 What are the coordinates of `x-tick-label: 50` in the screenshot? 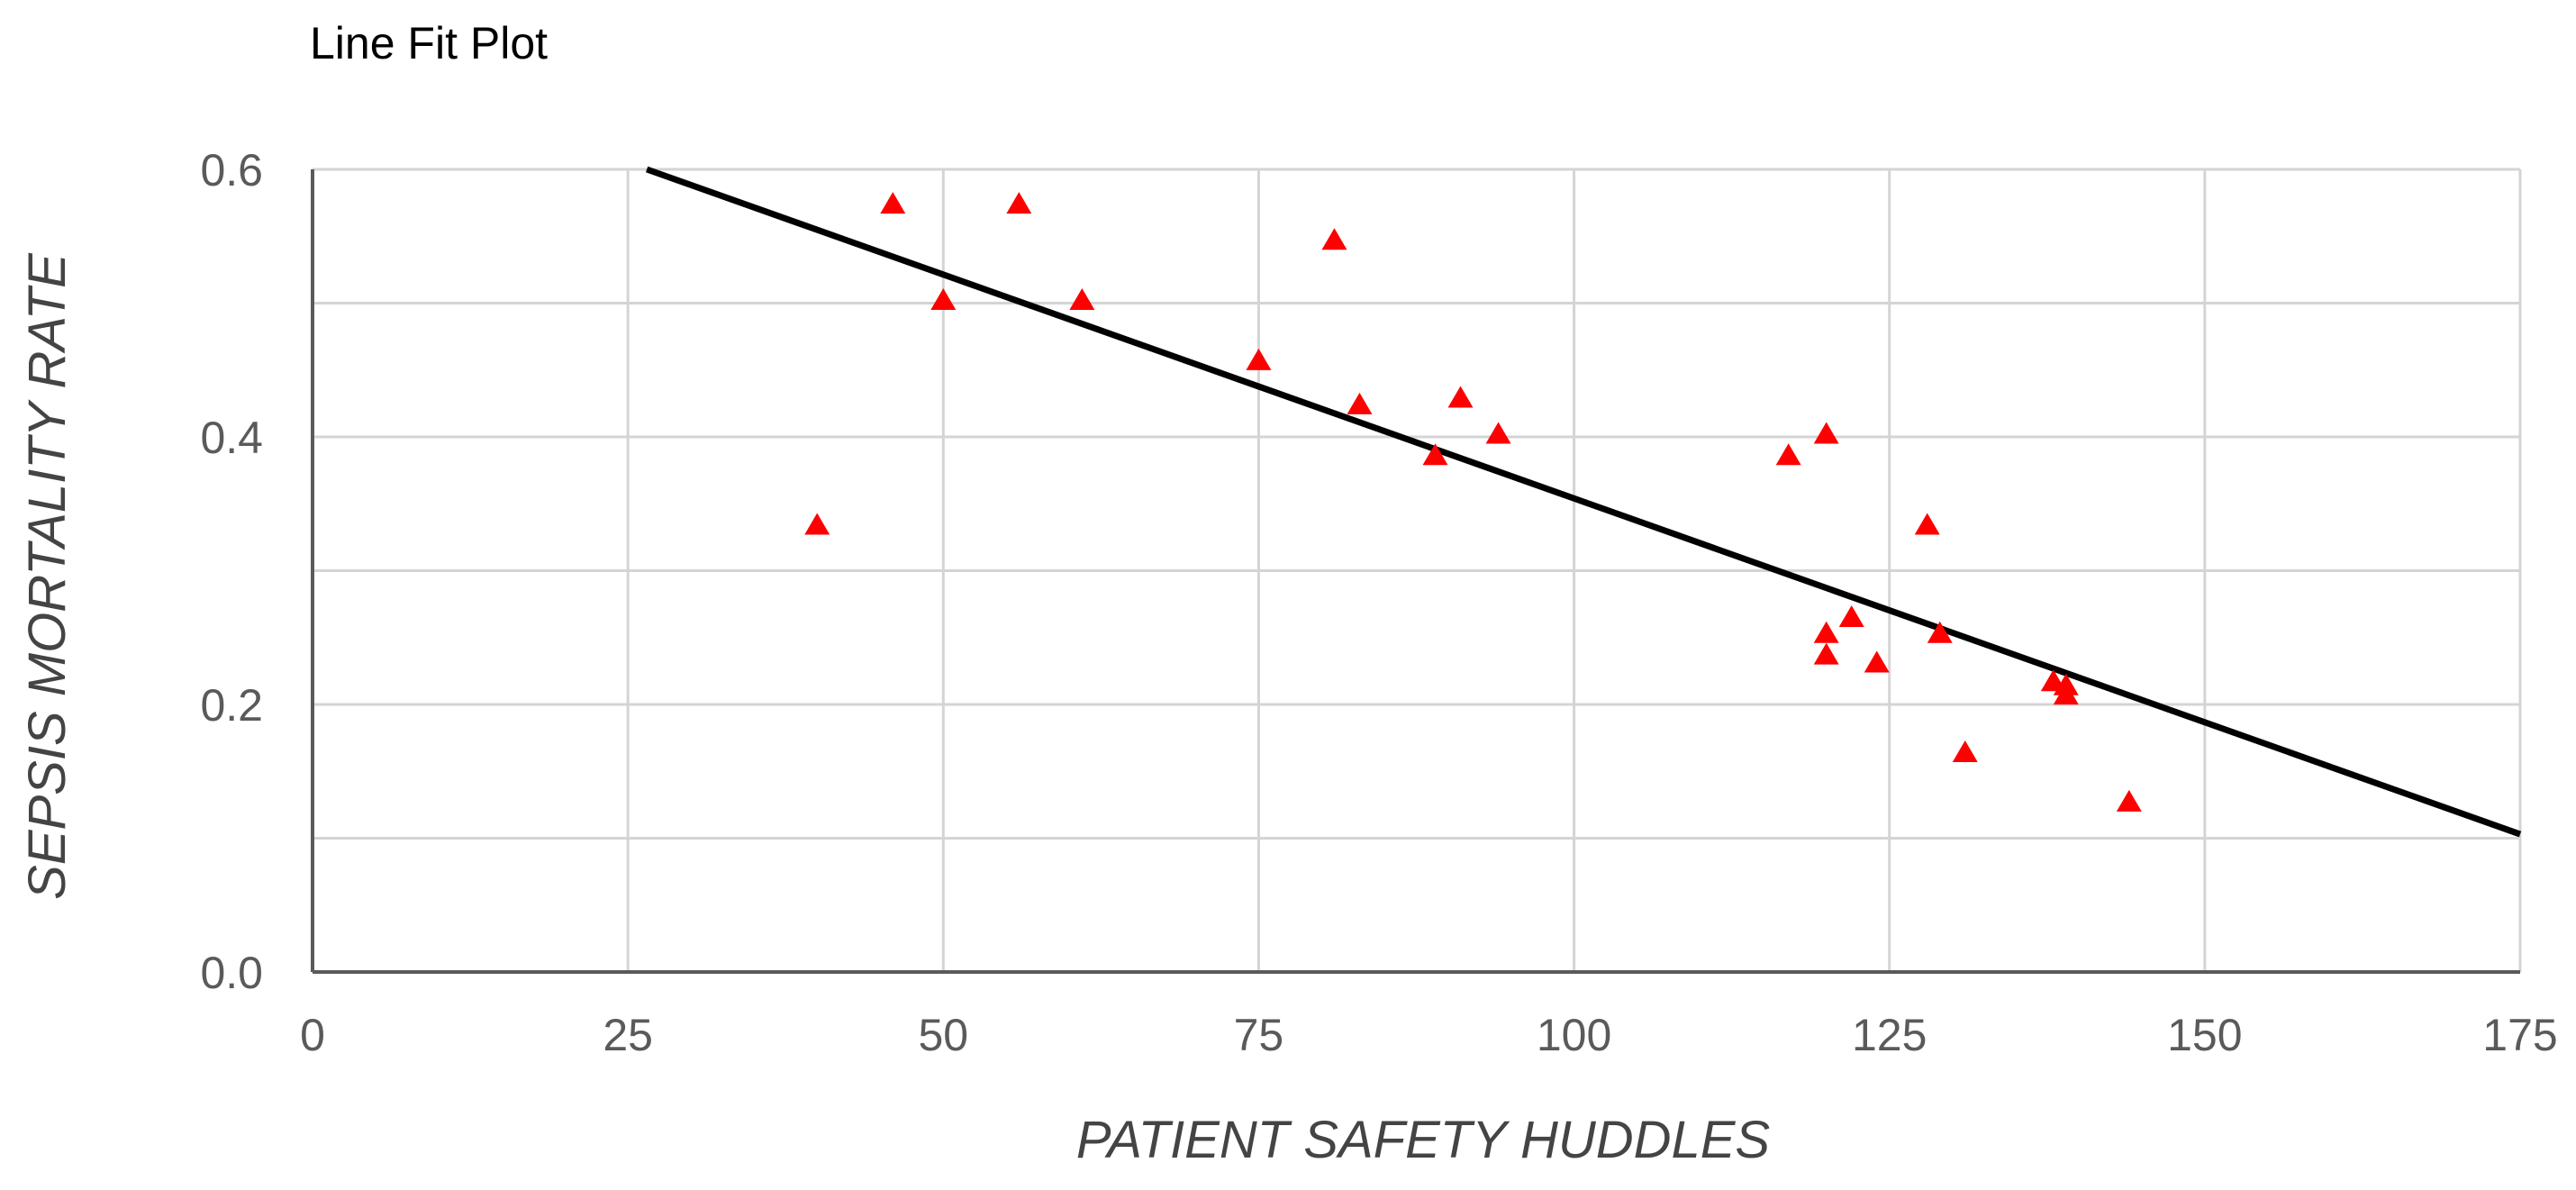 It's located at (943, 1035).